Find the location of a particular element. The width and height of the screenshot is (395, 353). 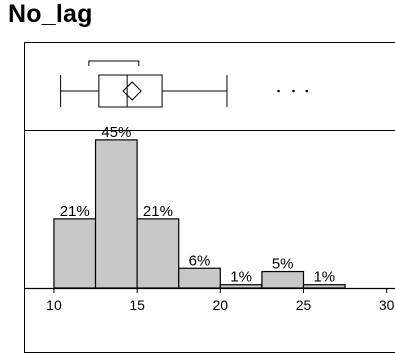

x-tick-label: 15 is located at coordinates (137, 305).